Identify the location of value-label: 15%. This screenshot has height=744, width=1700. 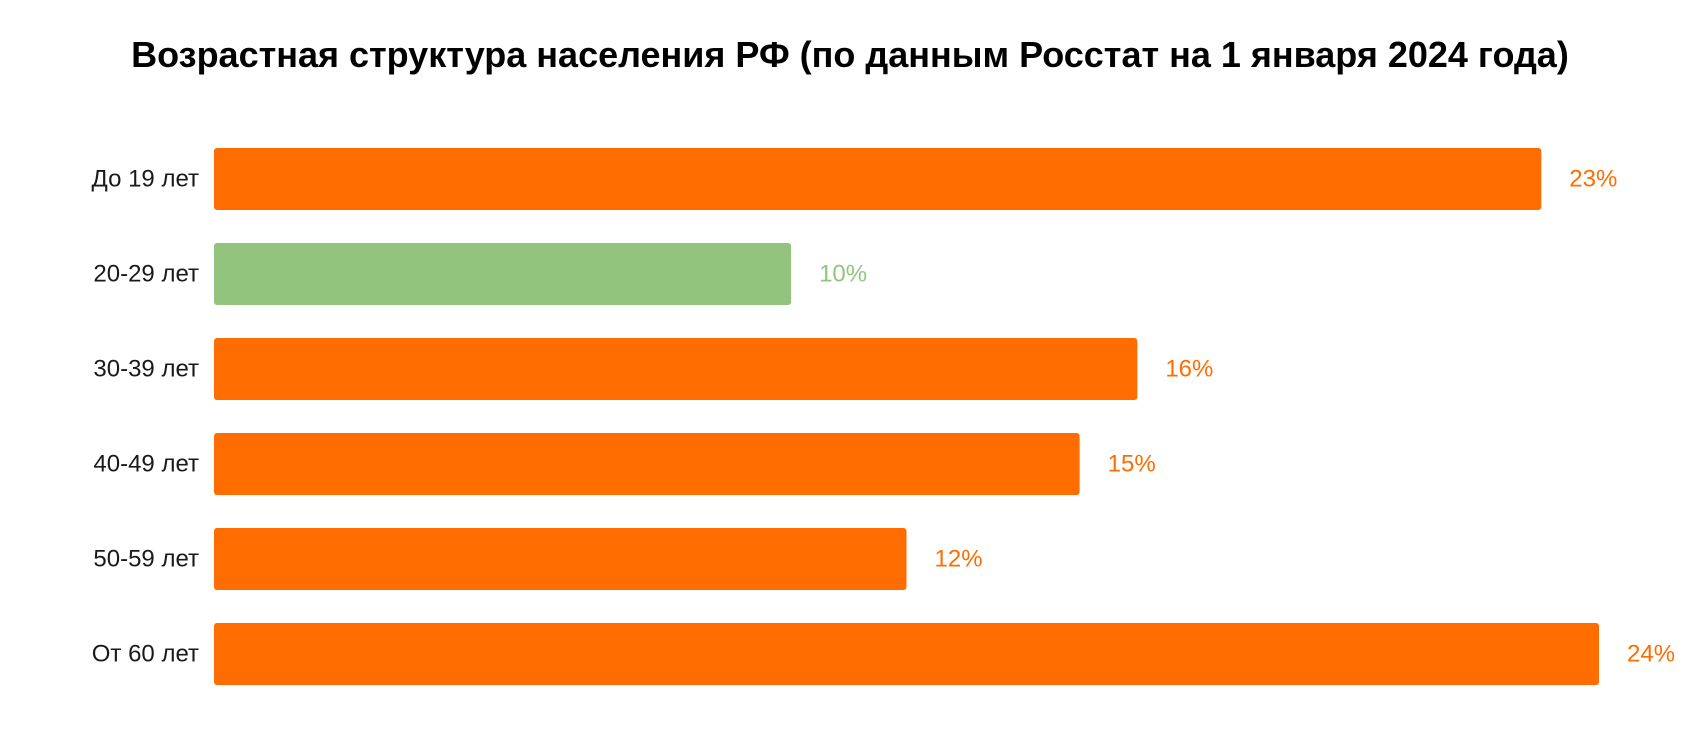
(1132, 464).